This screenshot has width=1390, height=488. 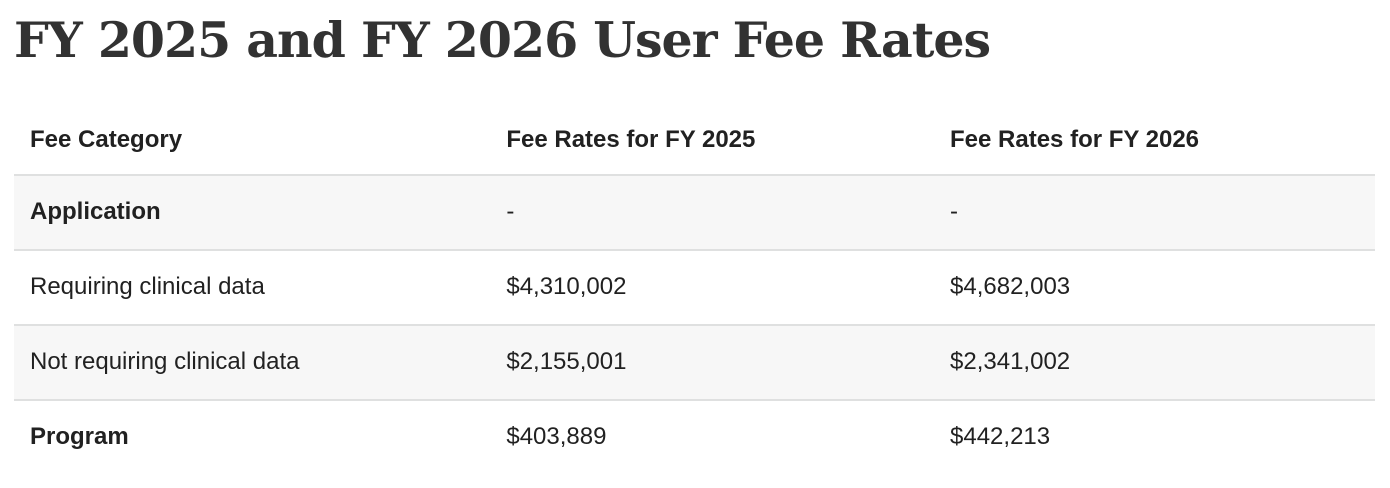 What do you see at coordinates (566, 362) in the screenshot?
I see `cell-fy2025-rate: $2,155,001` at bounding box center [566, 362].